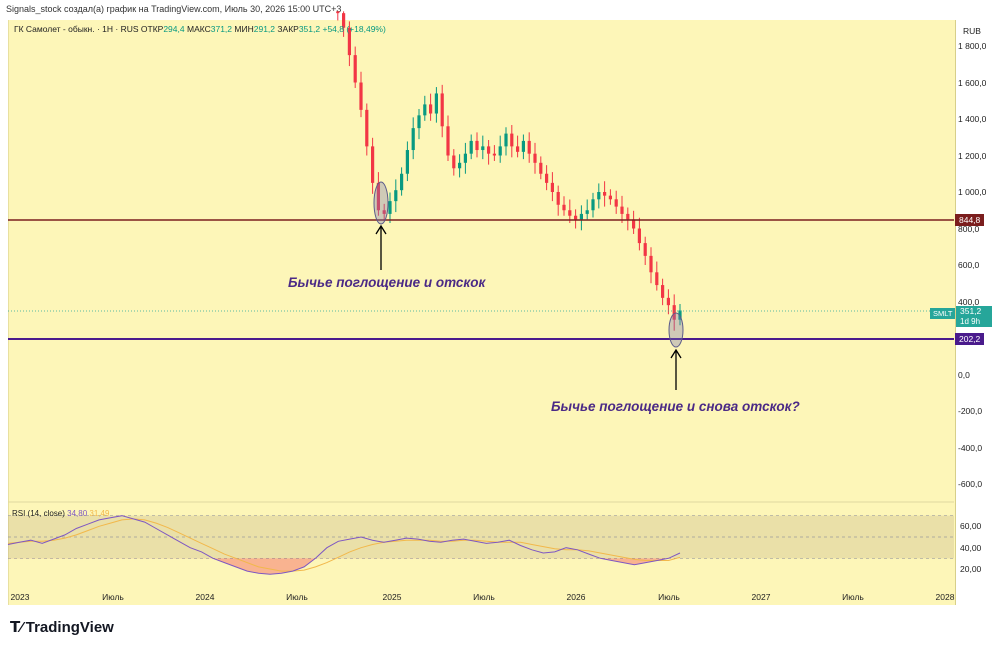 The image size is (1000, 646). I want to click on rsi-ma-value: 31,49, so click(99, 513).